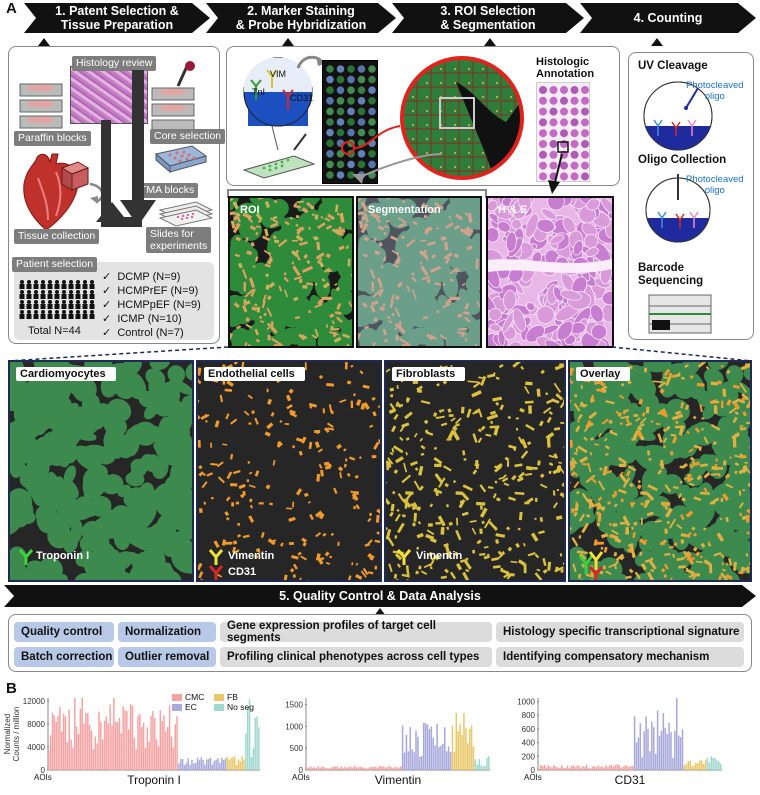 Image resolution: width=760 pixels, height=795 pixels. Describe the element at coordinates (529, 715) in the screenshot. I see `y-tick-label: 800` at that location.